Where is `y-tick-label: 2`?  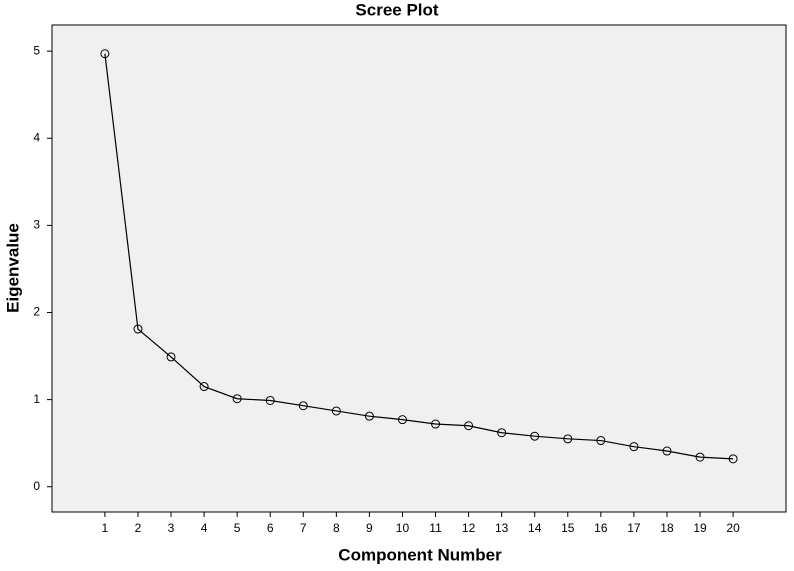
y-tick-label: 2 is located at coordinates (36, 312).